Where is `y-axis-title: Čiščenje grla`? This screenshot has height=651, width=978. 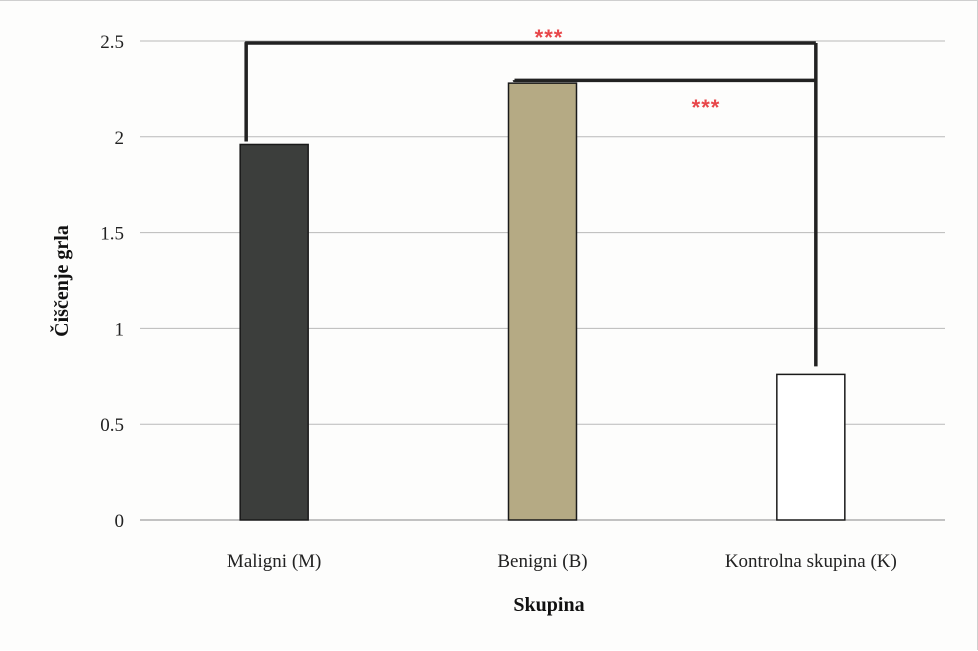 y-axis-title: Čiščenje grla is located at coordinates (61, 281).